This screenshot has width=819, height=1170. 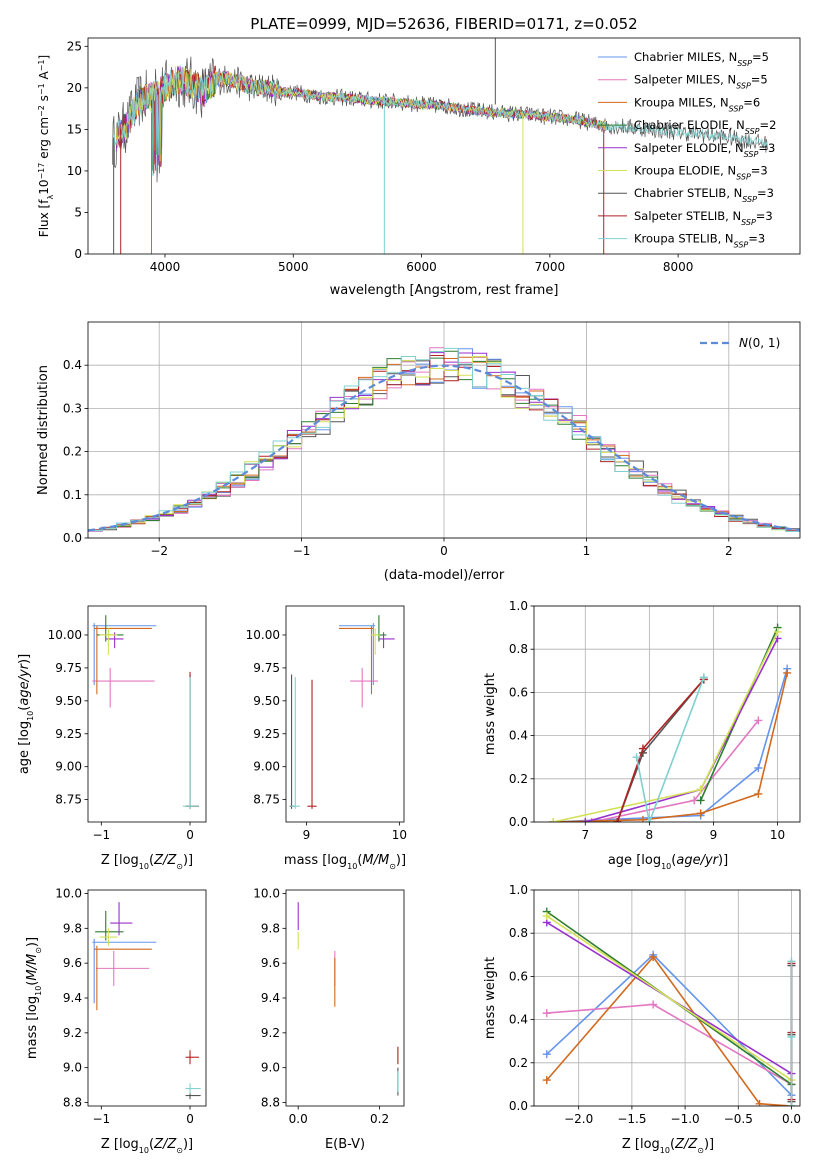 I want to click on y-tick-label: 0.4, so click(x=518, y=1020).